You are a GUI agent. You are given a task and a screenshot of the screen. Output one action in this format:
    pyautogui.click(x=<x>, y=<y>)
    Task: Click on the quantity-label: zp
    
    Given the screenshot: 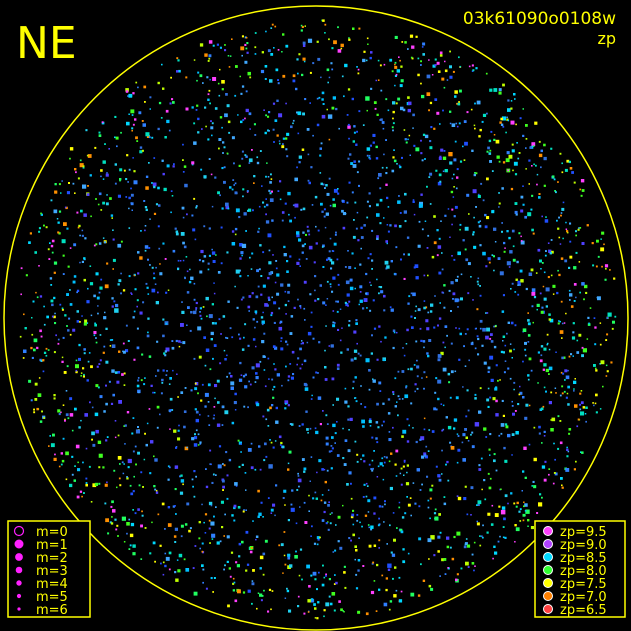 What is the action you would take?
    pyautogui.click(x=606, y=38)
    